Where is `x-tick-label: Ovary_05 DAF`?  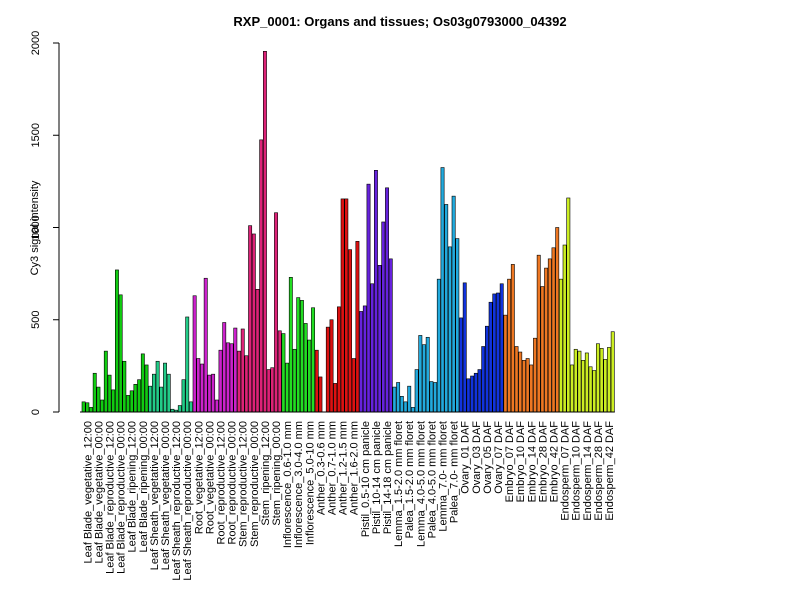
x-tick-label: Ovary_05 DAF is located at coordinates (488, 457).